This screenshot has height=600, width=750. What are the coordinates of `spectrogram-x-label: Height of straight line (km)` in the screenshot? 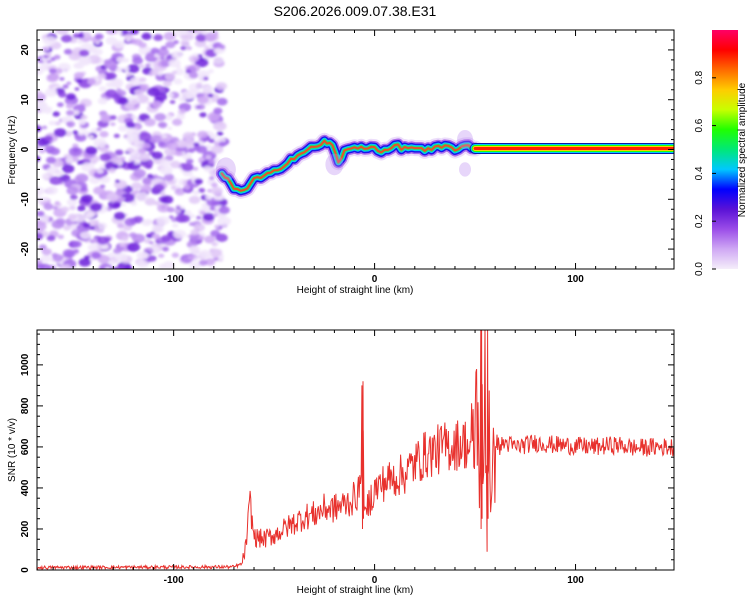 It's located at (355, 290).